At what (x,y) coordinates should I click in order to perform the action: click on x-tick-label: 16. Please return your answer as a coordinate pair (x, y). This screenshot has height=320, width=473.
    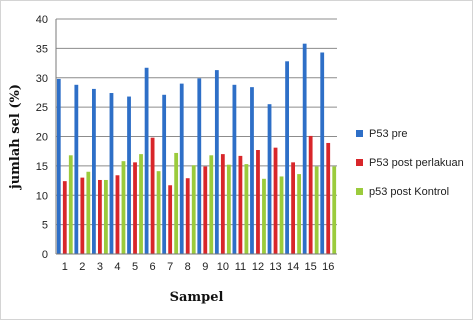
    Looking at the image, I should click on (328, 267).